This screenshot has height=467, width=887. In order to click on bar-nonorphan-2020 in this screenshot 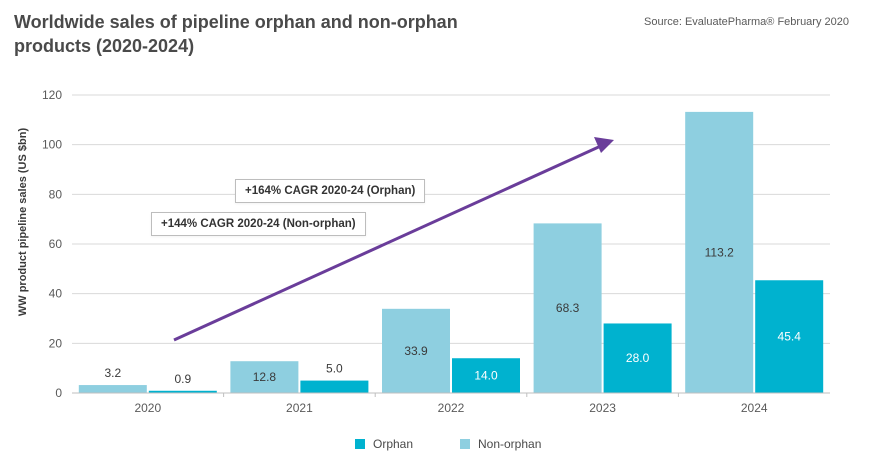, I will do `click(112, 389)`.